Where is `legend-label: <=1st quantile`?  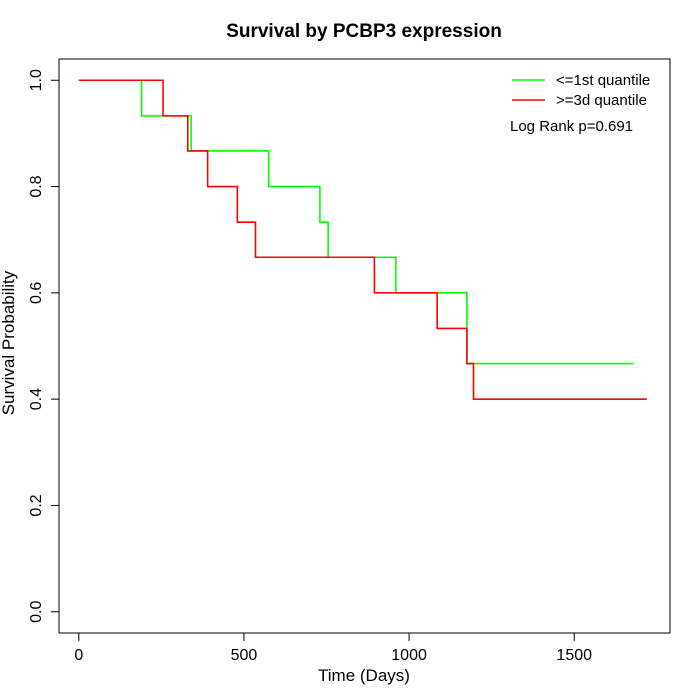
legend-label: <=1st quantile is located at coordinates (603, 80).